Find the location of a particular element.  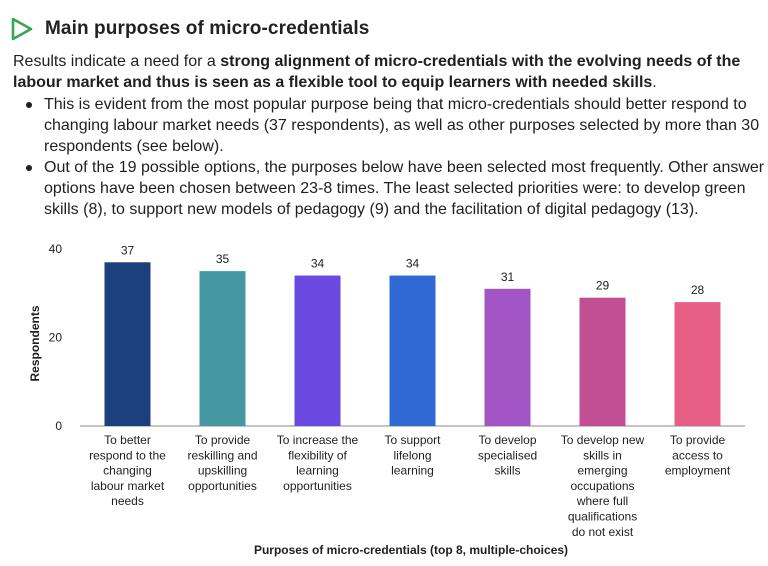

section-header: Main purposes of micro-credentials is located at coordinates (189, 29).